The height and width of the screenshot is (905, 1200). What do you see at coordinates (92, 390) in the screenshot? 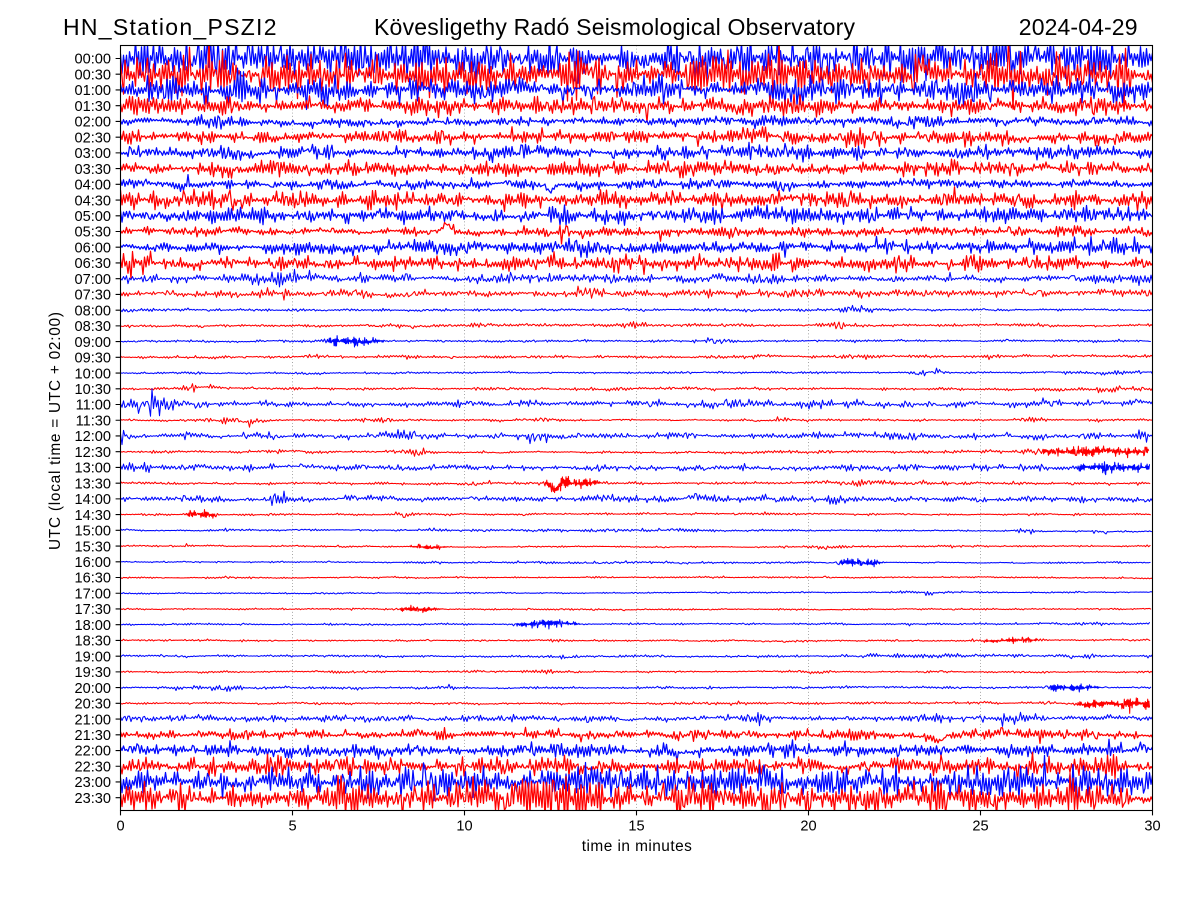
I see `svg-text: 10:30` at bounding box center [92, 390].